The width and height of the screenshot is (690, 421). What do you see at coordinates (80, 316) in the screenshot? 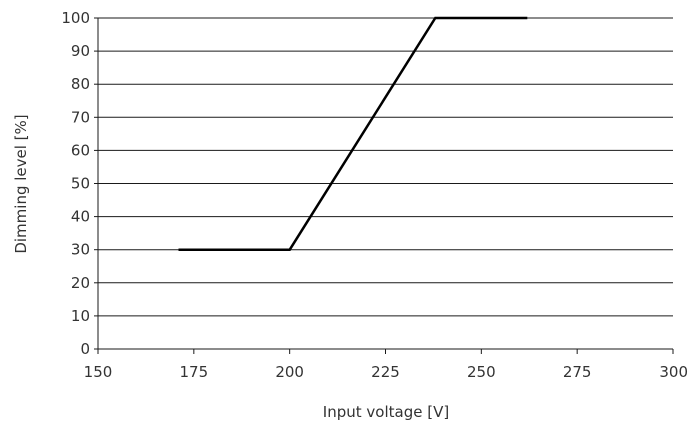
I see `y-tick-label-10: 10` at bounding box center [80, 316].